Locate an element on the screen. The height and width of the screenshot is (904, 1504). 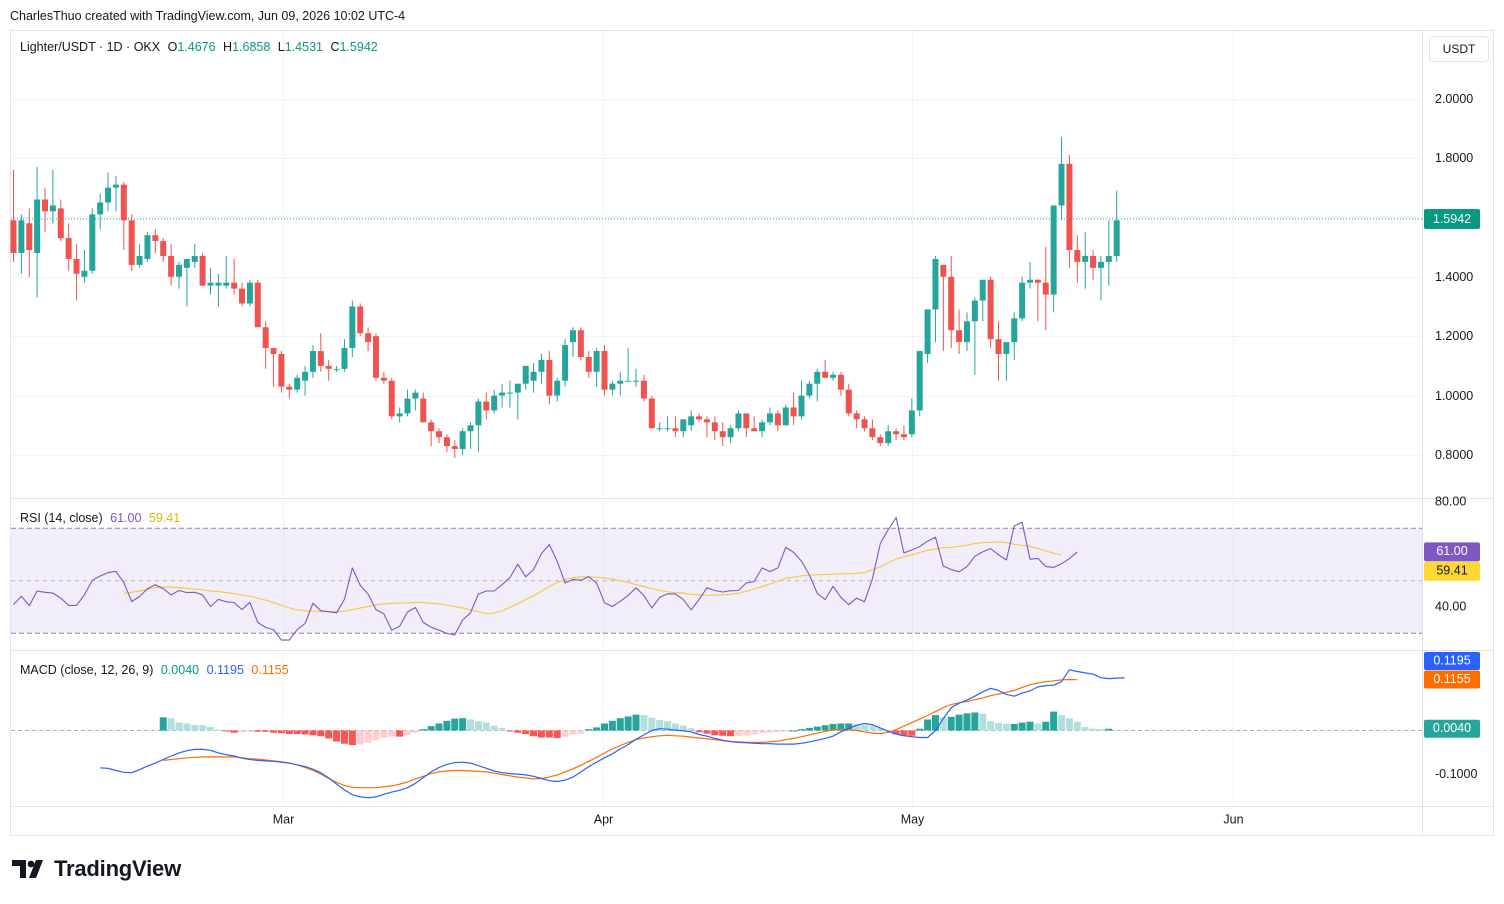
symbol-label: Lighter/USDT · 1D · OKX is located at coordinates (90, 47).